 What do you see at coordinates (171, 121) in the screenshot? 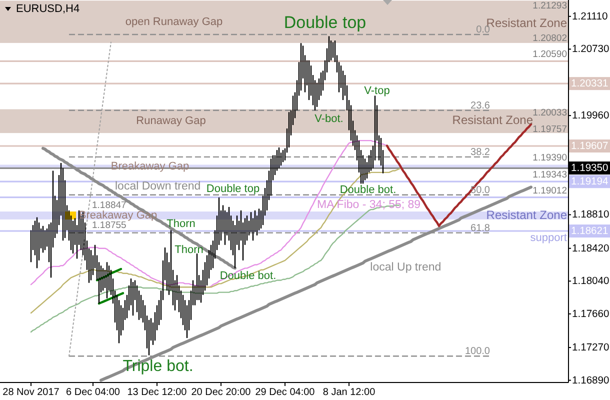
I see `band-label: Runaway Gap` at bounding box center [171, 121].